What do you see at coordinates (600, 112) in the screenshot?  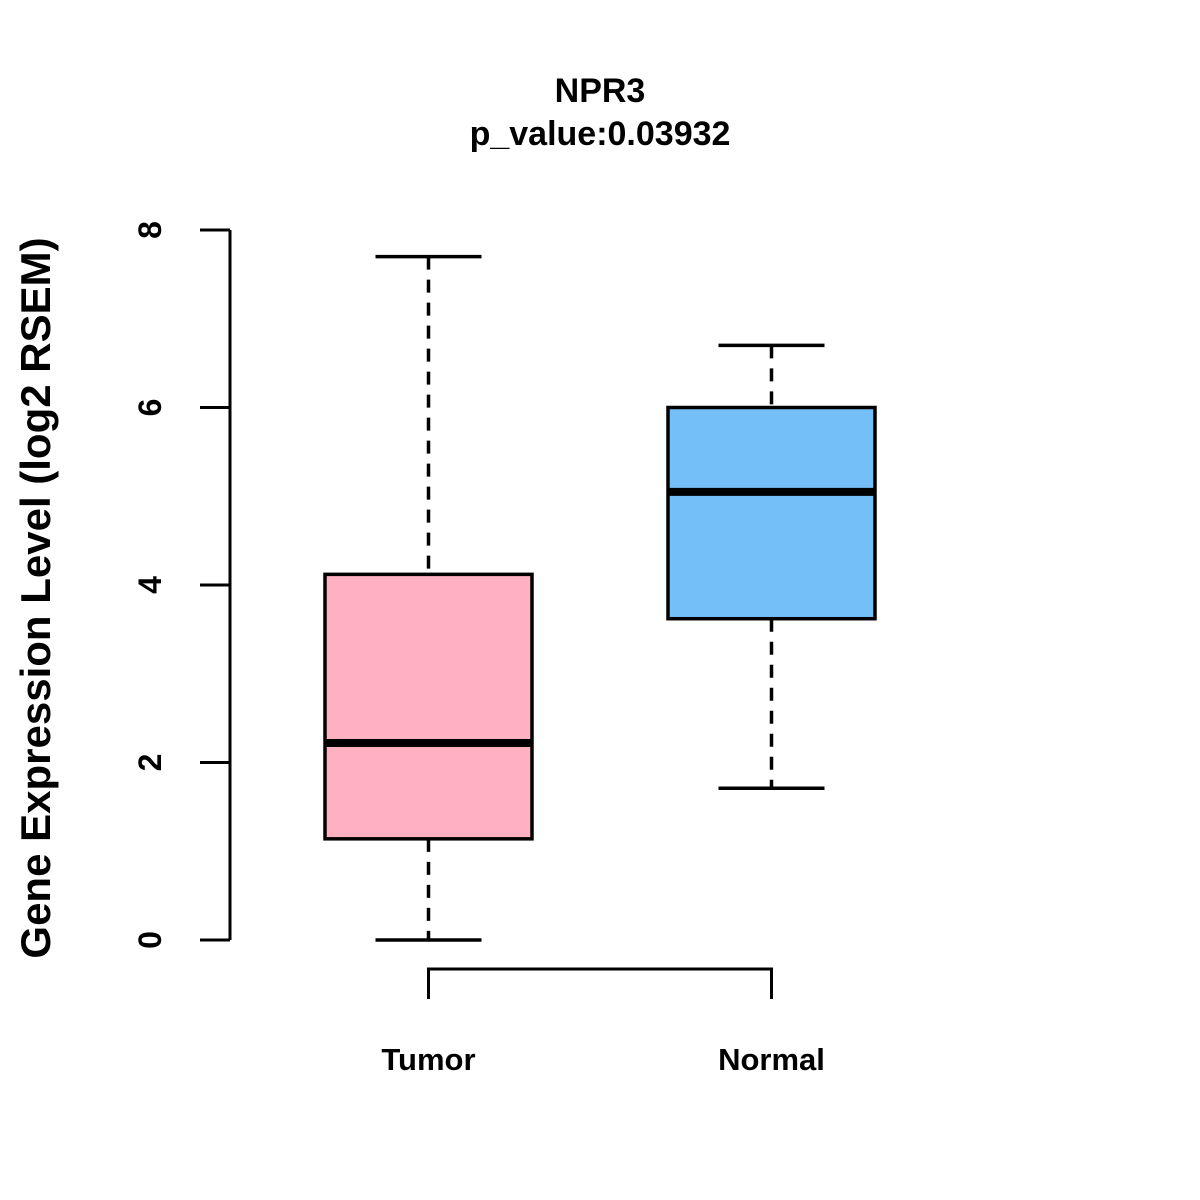 I see `title-block: NPR3 p_value:0.03932` at bounding box center [600, 112].